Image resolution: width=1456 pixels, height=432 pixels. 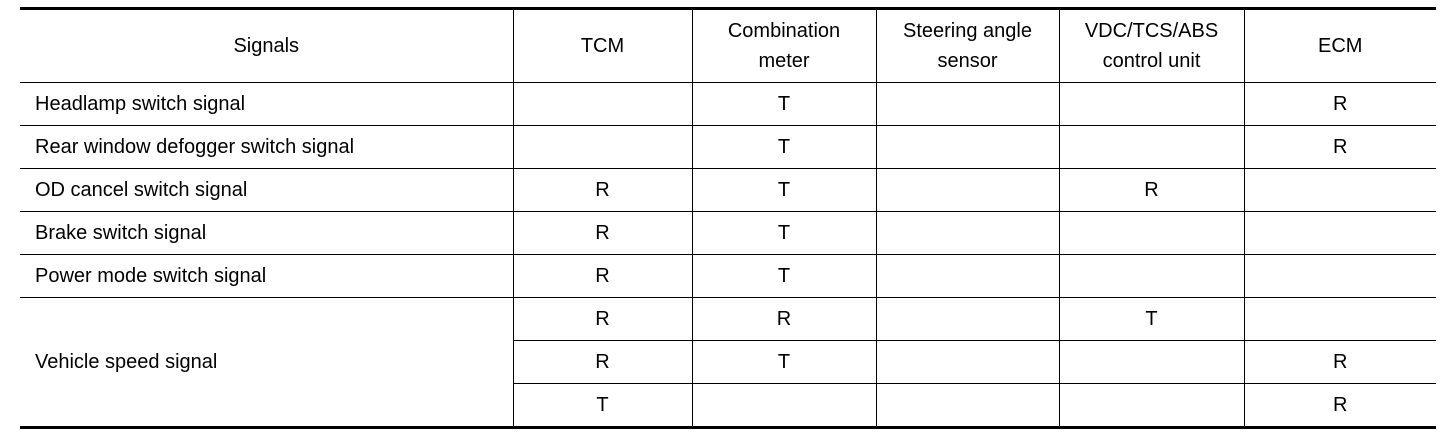 What do you see at coordinates (141, 189) in the screenshot?
I see `signal-name: OD cancel switch signal` at bounding box center [141, 189].